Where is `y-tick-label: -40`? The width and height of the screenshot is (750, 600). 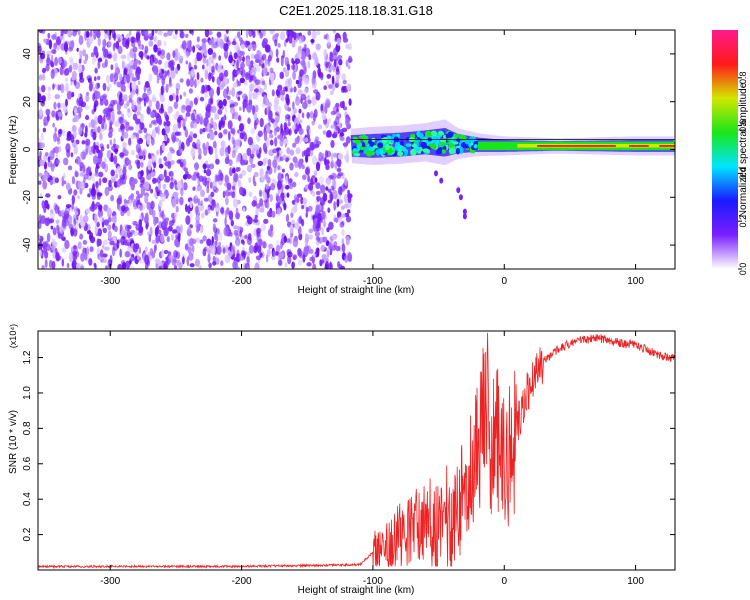 y-tick-label: -40 is located at coordinates (27, 244).